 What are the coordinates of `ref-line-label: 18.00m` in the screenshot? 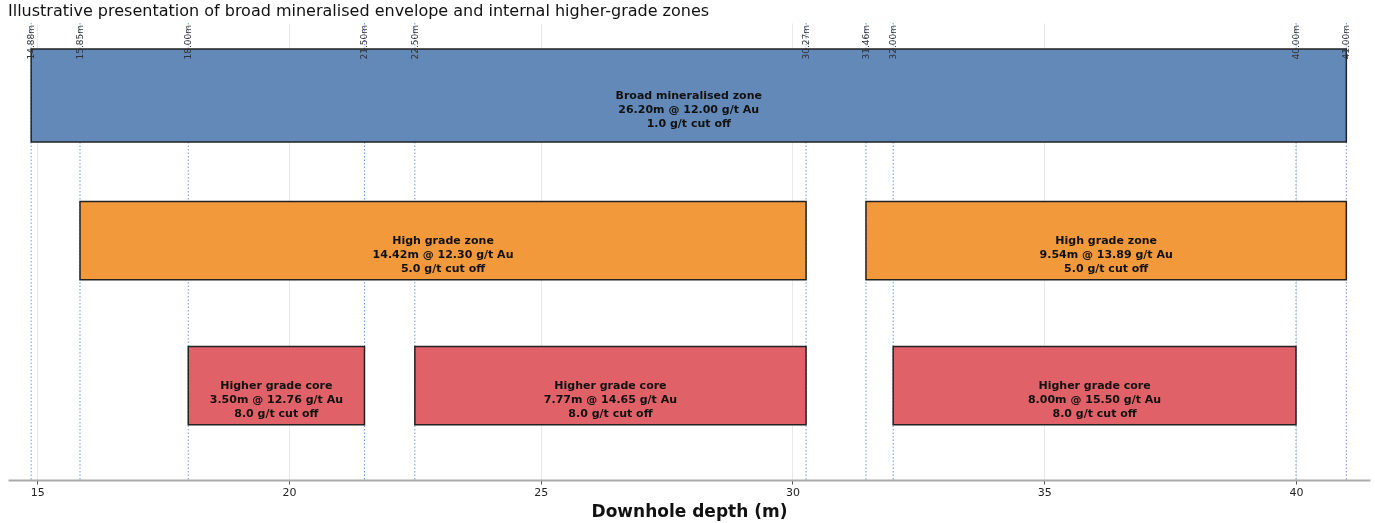 It's located at (188, 42).